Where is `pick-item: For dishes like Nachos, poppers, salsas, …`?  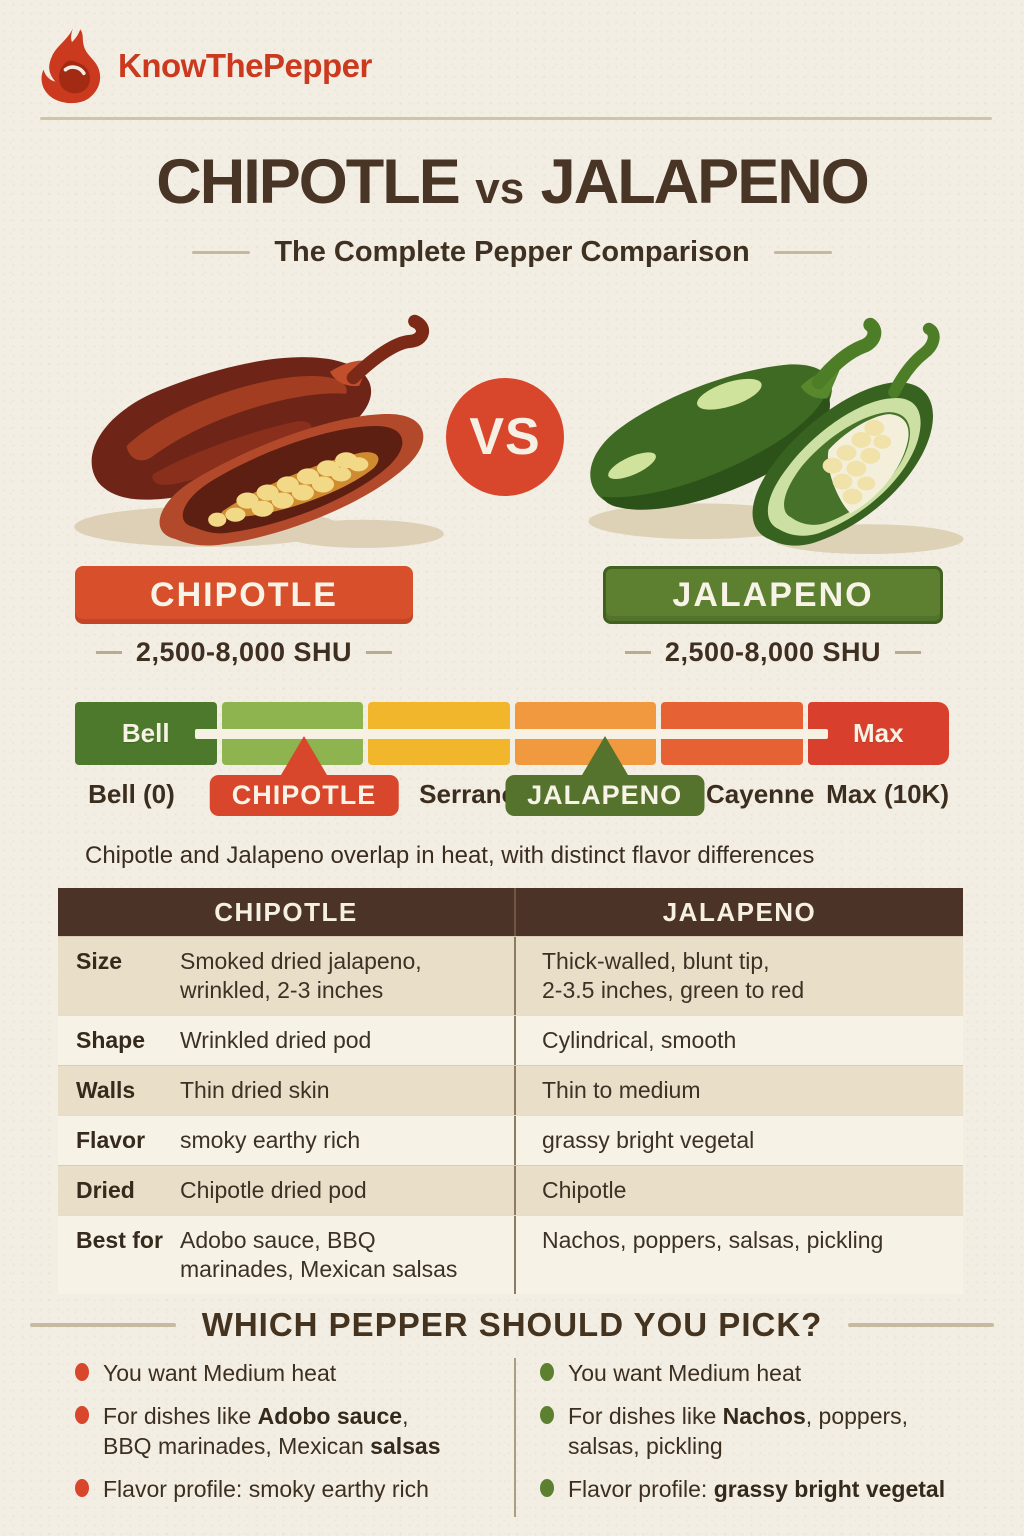 pick-item: For dishes like Nachos, poppers, salsas, … is located at coordinates (763, 1431).